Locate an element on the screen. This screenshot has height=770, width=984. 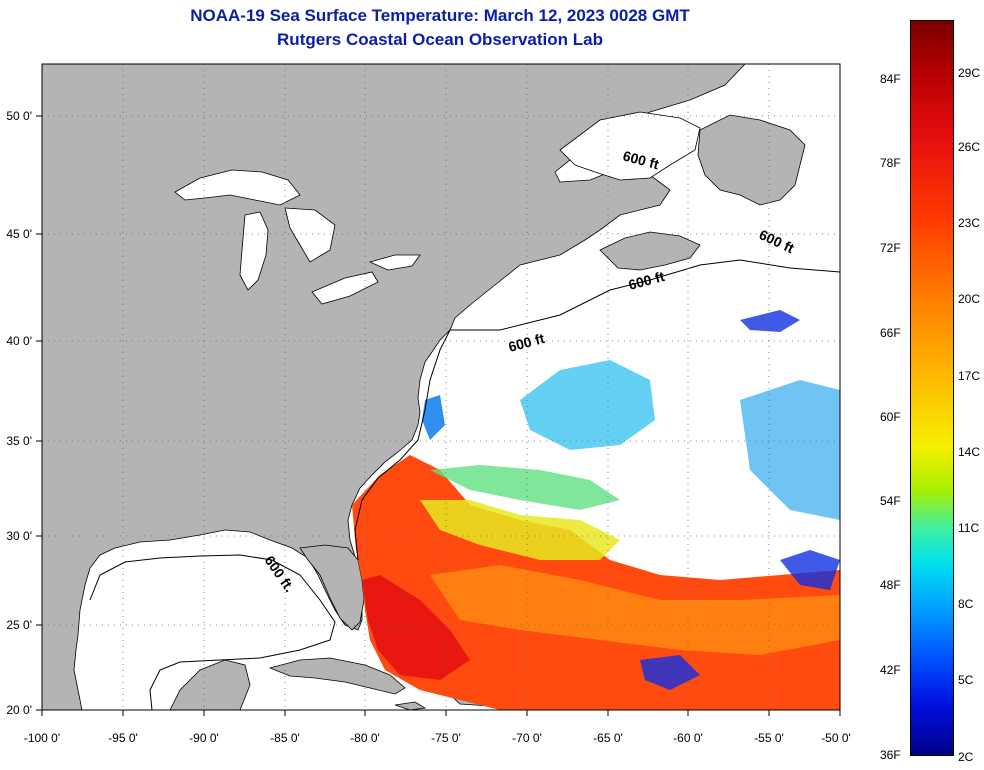
lat-label: 20 0' is located at coordinates (19, 710).